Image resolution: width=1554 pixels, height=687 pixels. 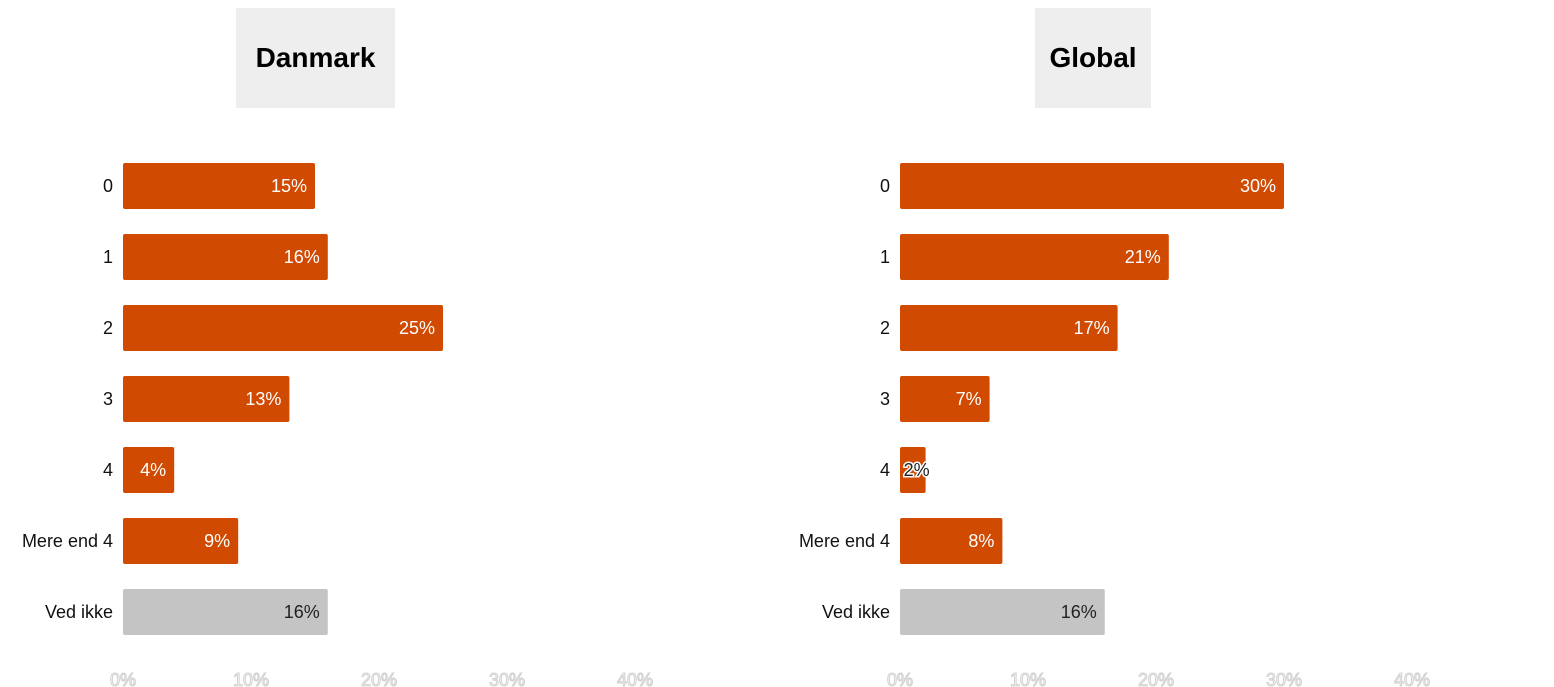 I want to click on data-label: 17%, so click(x=1092, y=328).